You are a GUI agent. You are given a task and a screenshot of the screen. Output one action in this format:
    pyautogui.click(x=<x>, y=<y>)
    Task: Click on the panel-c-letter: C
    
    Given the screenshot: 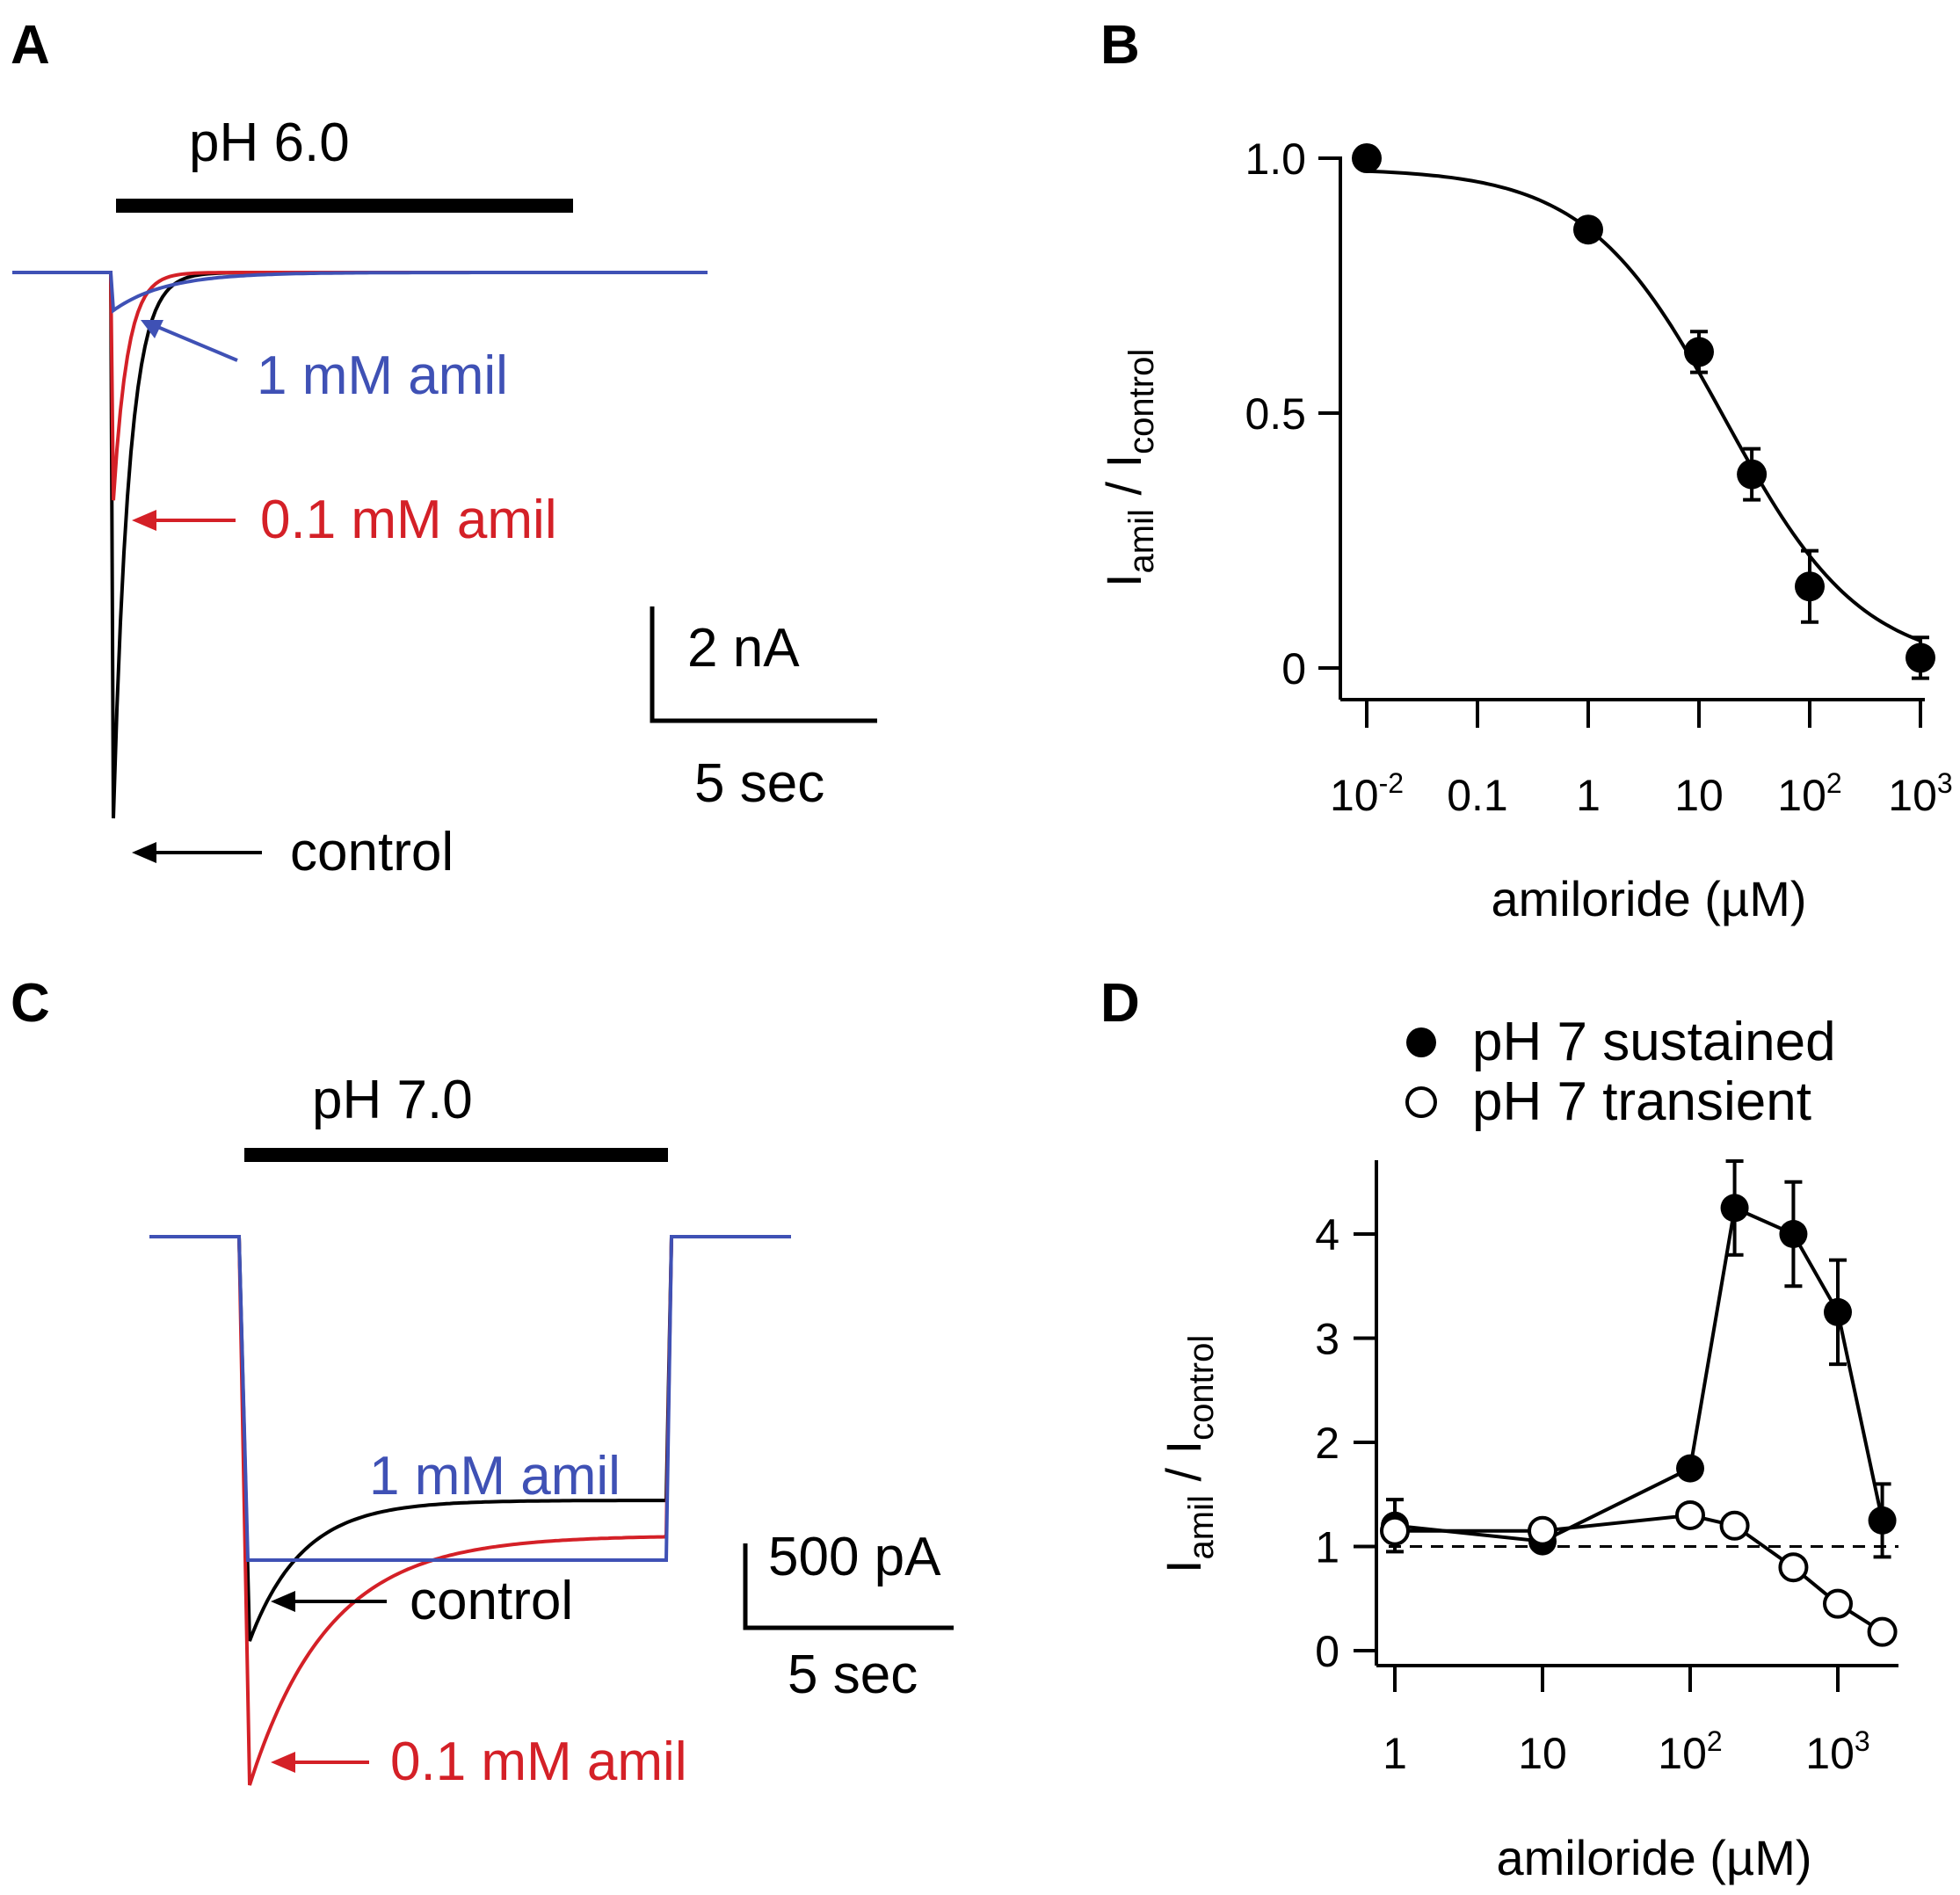 What is the action you would take?
    pyautogui.click(x=30, y=1003)
    